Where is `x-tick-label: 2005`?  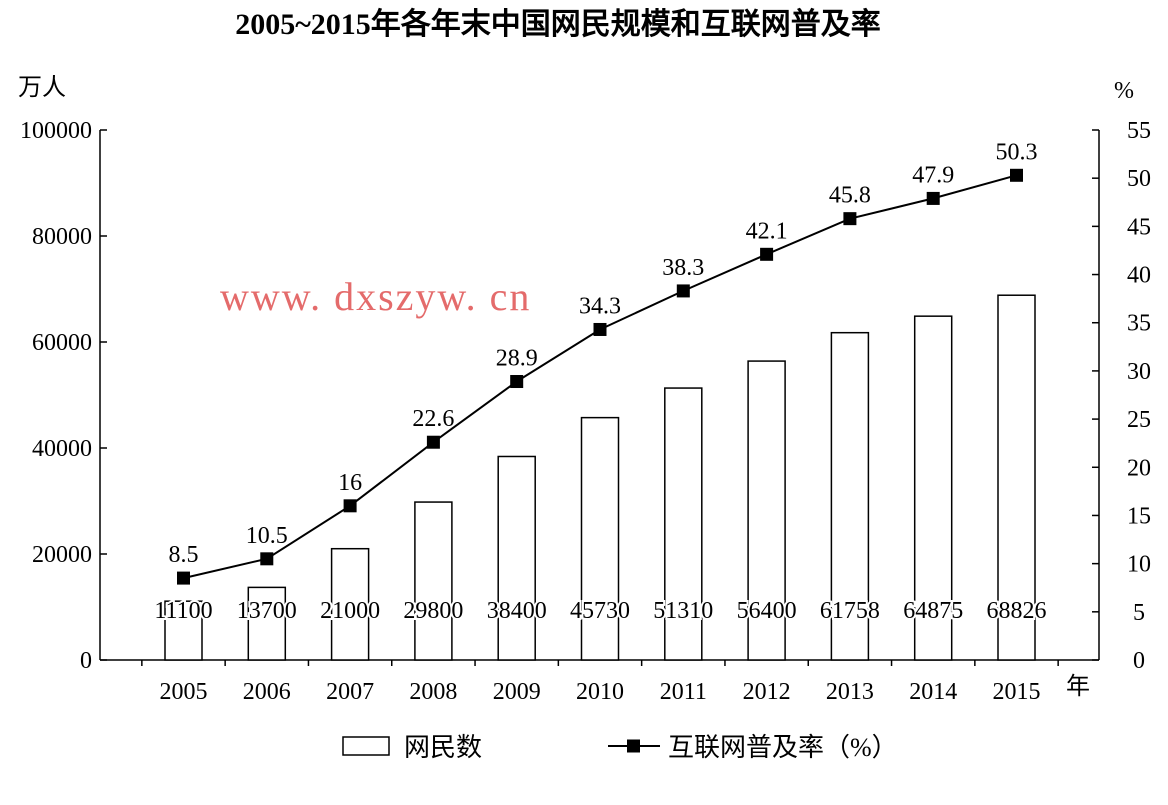
x-tick-label: 2005 is located at coordinates (184, 692).